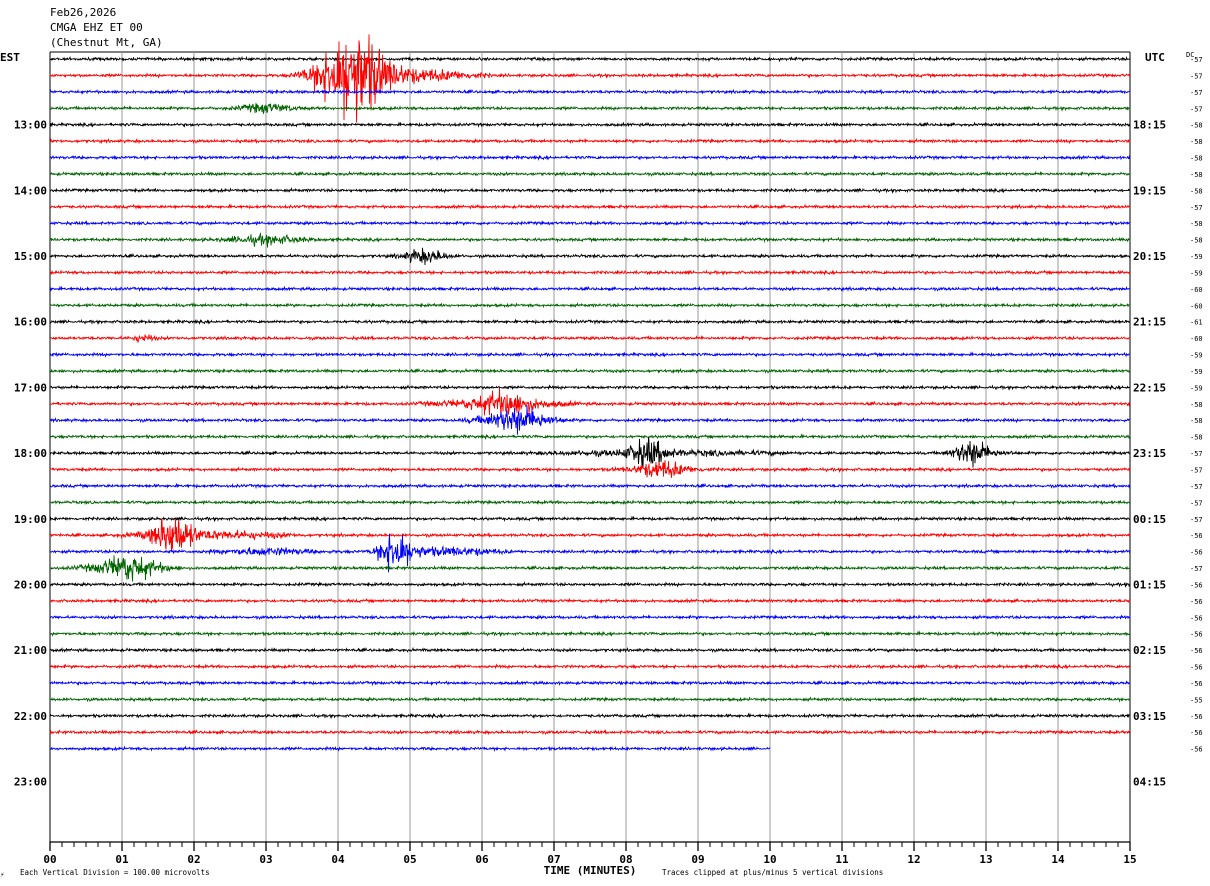 The image size is (1210, 886). I want to click on x-tick-label: 06, so click(482, 859).